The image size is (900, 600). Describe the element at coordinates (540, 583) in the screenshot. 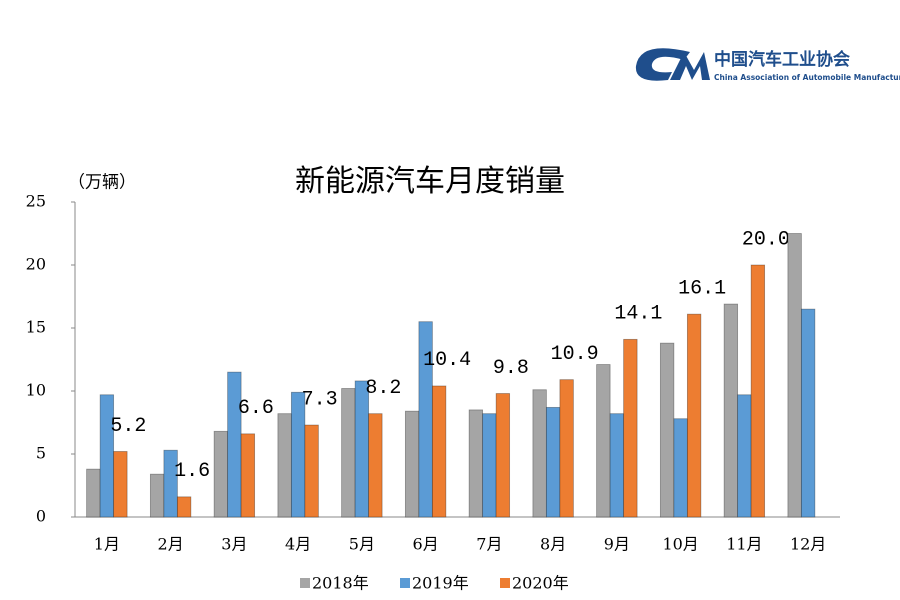

I see `legend-label: 2020年` at that location.